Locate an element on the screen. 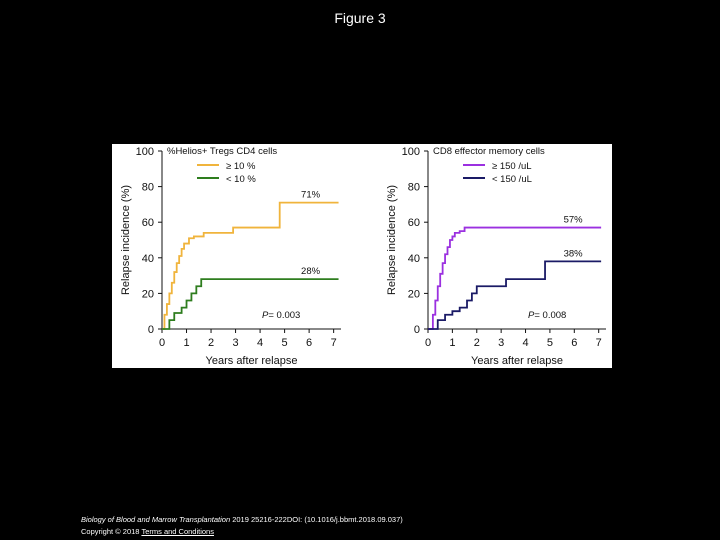 The height and width of the screenshot is (540, 720). copyright-line: Copyright © 2018 Terms and Conditions is located at coordinates (147, 531).